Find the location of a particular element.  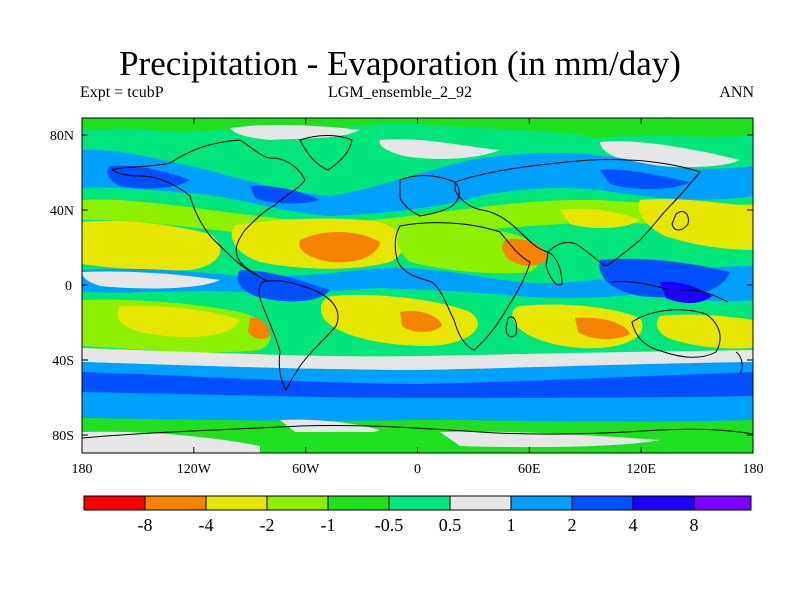

season-label: ANN is located at coordinates (736, 92).